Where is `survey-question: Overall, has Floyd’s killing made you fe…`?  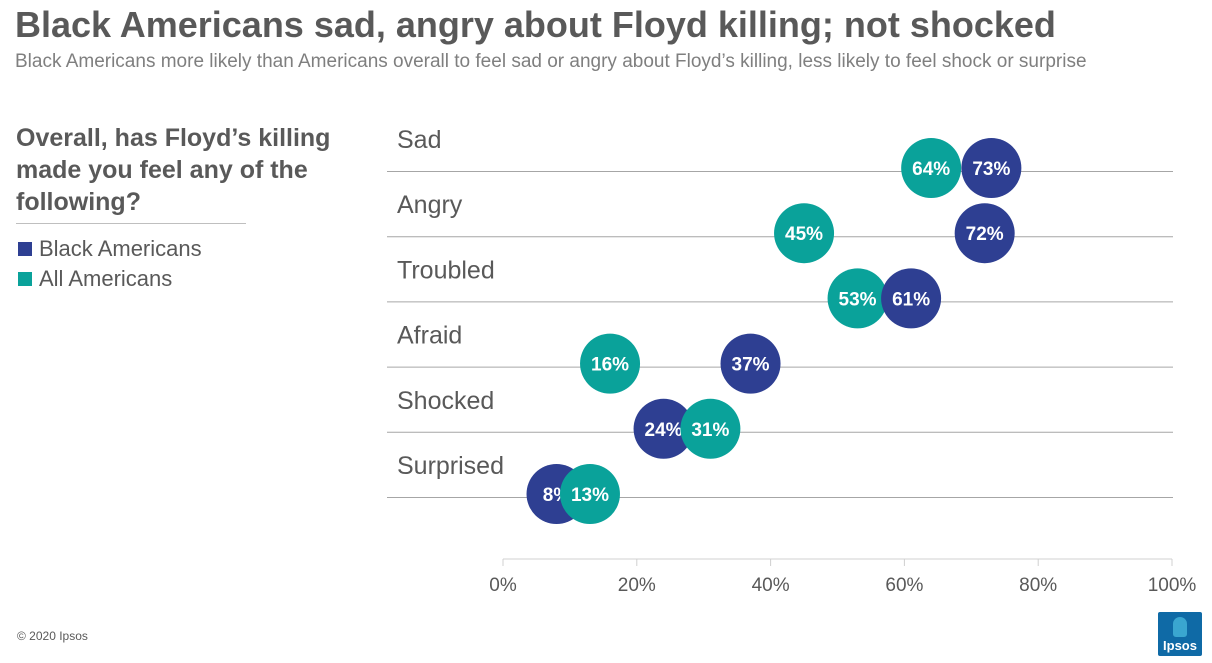
survey-question: Overall, has Floyd’s killing made you fe… is located at coordinates (173, 170).